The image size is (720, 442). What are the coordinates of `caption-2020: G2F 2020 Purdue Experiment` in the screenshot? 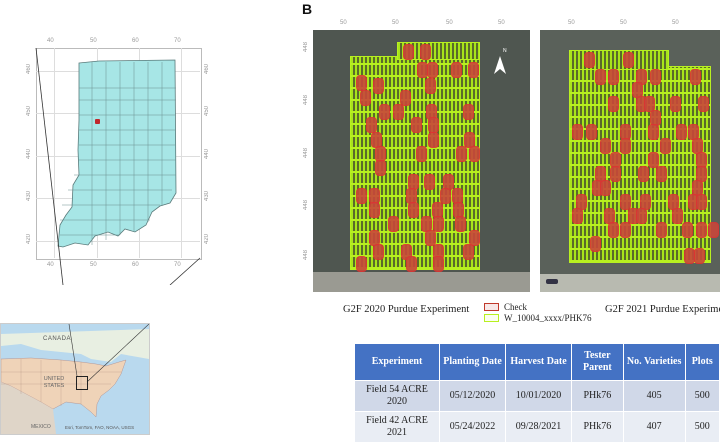 It's located at (406, 309).